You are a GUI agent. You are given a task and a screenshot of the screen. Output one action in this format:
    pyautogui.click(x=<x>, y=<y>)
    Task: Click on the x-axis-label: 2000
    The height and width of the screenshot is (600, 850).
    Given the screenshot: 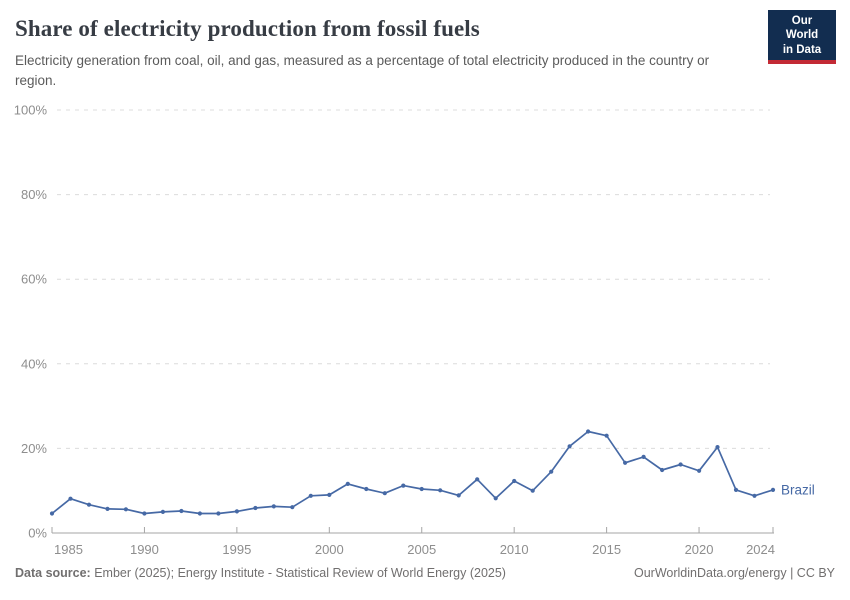 What is the action you would take?
    pyautogui.click(x=329, y=549)
    